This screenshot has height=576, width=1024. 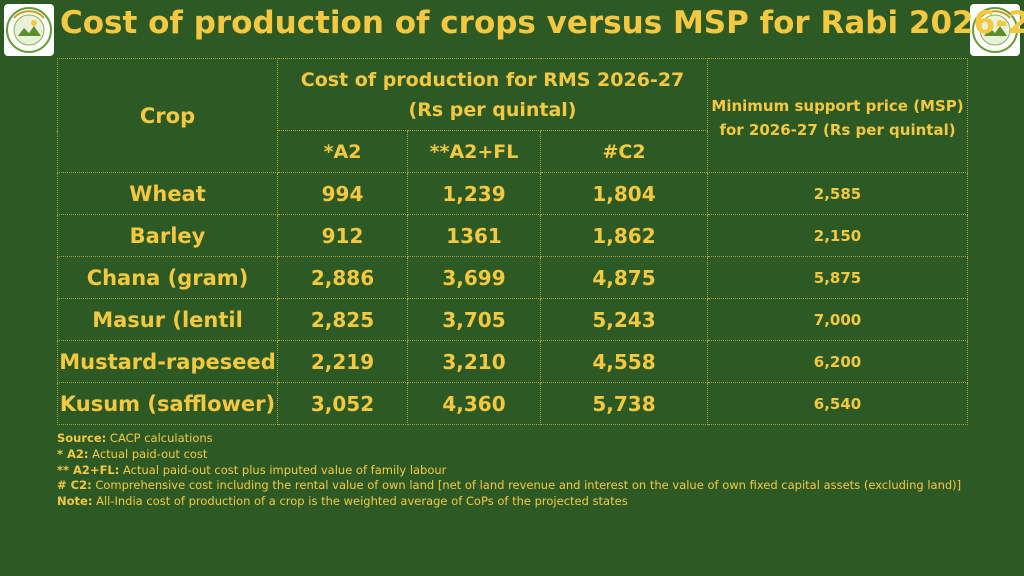 I want to click on cell-c2: 1,862, so click(x=624, y=235).